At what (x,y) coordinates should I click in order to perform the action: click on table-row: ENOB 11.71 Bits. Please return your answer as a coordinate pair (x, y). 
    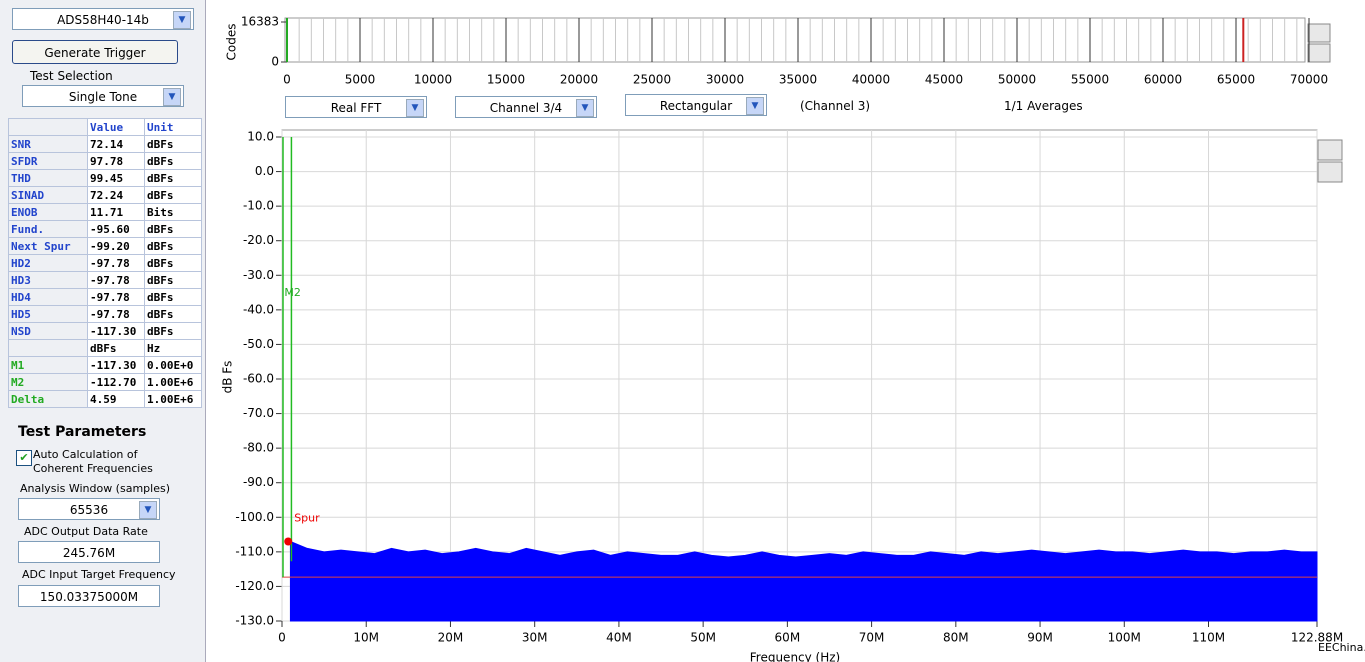
    Looking at the image, I should click on (105, 212).